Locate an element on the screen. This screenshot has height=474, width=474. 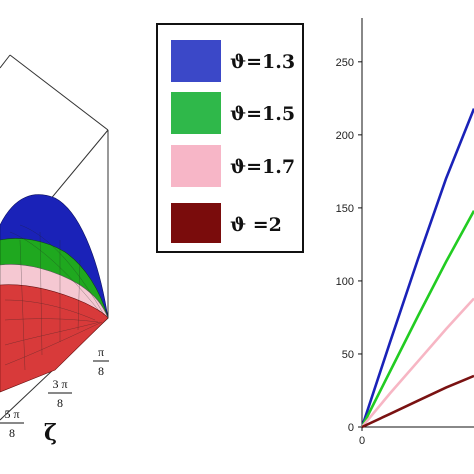
surface-red is located at coordinates (54, 338).